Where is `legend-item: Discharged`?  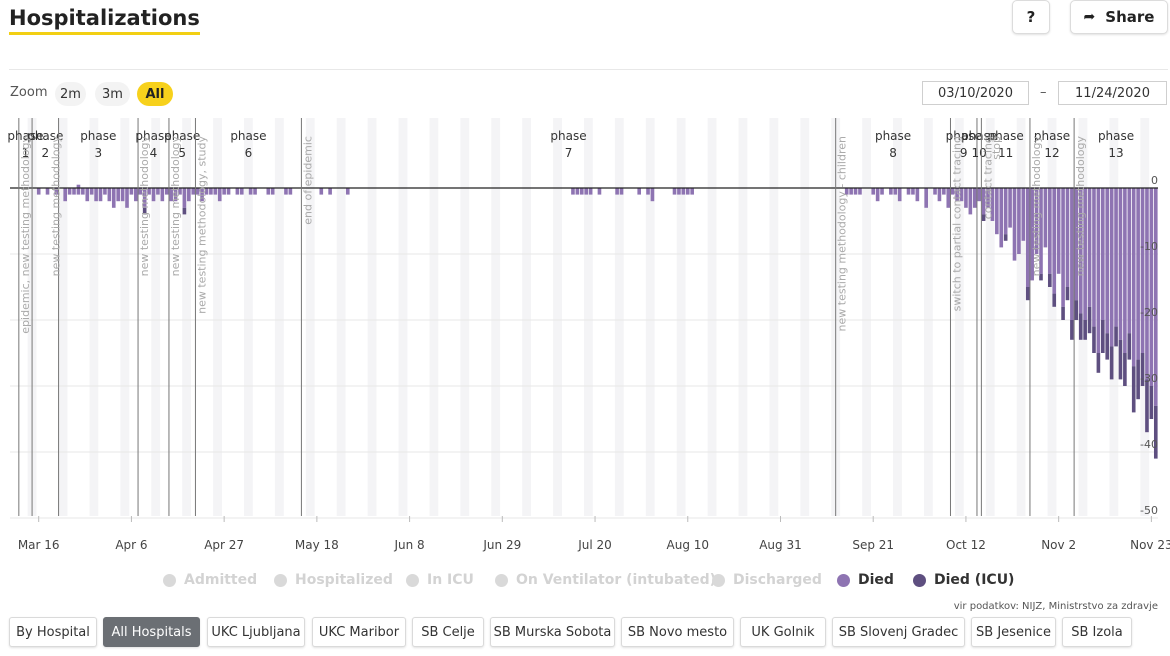 legend-item: Discharged is located at coordinates (767, 580).